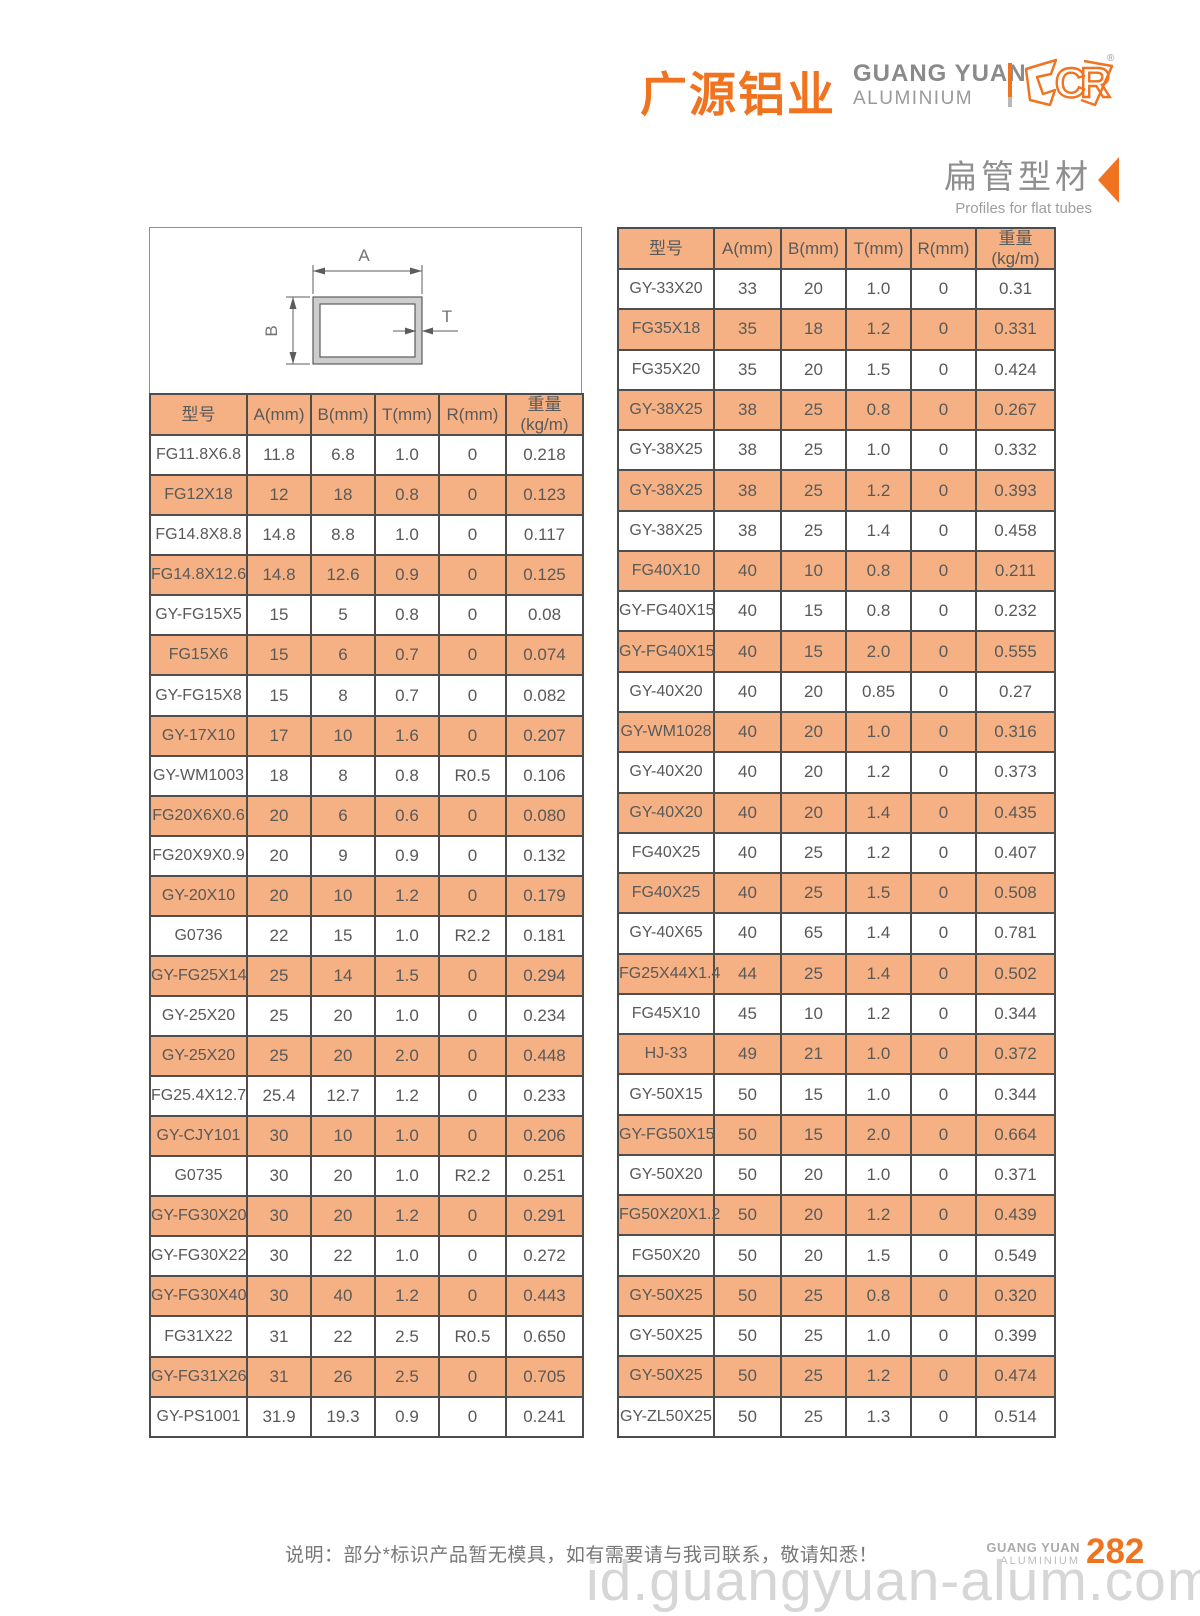 This screenshot has width=1200, height=1616. What do you see at coordinates (544, 1417) in the screenshot?
I see `weight-cell: 0.241` at bounding box center [544, 1417].